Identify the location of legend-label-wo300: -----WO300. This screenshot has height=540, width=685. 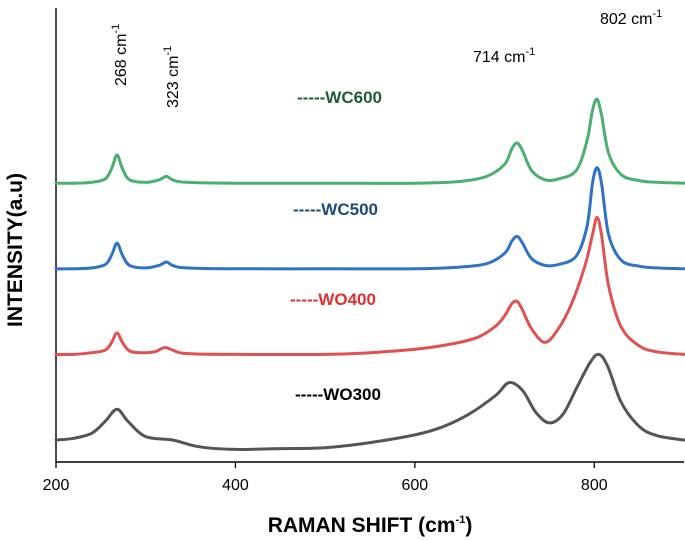
(338, 394).